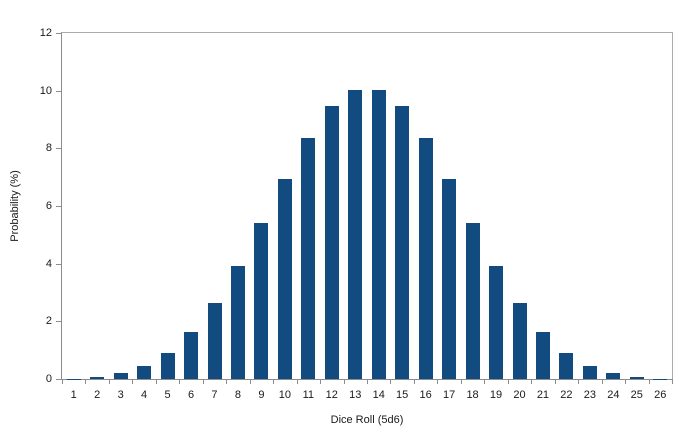 This screenshot has width=698, height=438. Describe the element at coordinates (589, 395) in the screenshot. I see `x-tick-label: 23` at that location.